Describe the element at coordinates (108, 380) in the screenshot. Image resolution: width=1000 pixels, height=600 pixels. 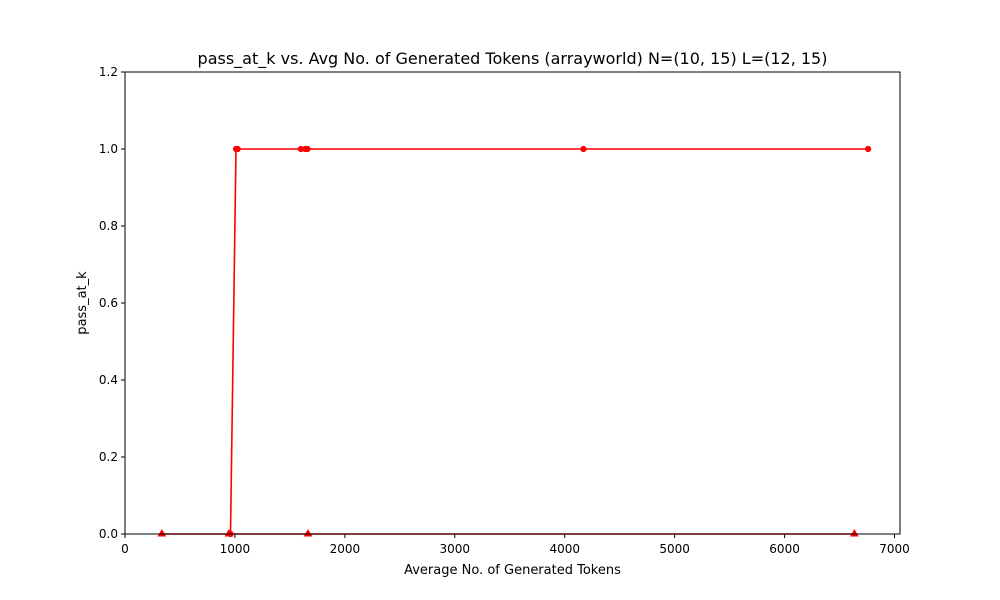
I see `y-tick-label: 0.4` at that location.